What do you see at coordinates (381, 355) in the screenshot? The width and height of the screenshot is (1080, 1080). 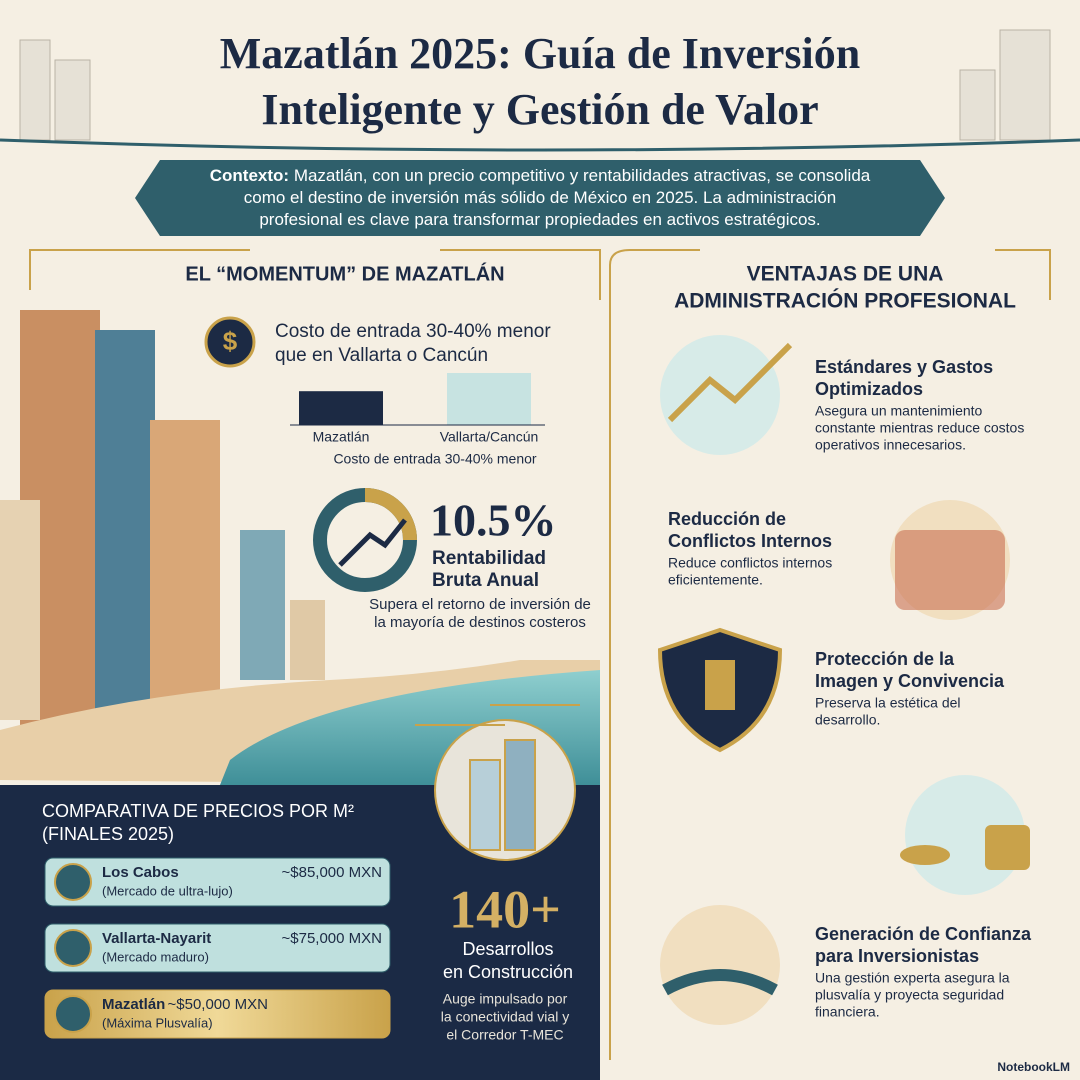 I see `entry-cost-text: que en Vallarta o Cancún` at bounding box center [381, 355].